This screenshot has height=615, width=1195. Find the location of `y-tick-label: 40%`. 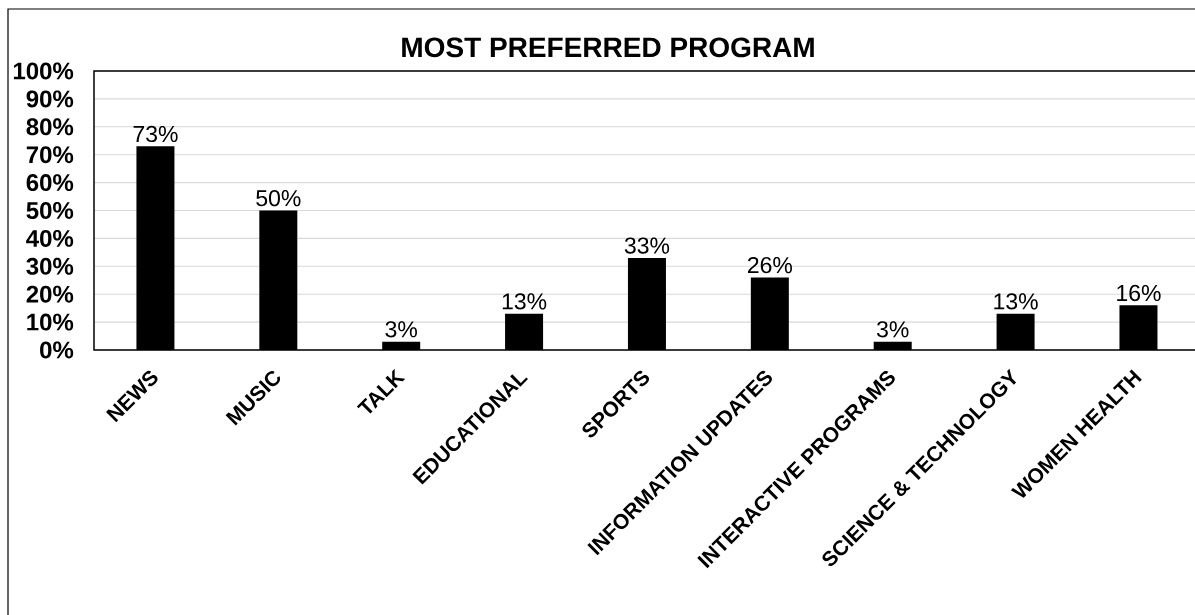

y-tick-label: 40% is located at coordinates (50, 238).